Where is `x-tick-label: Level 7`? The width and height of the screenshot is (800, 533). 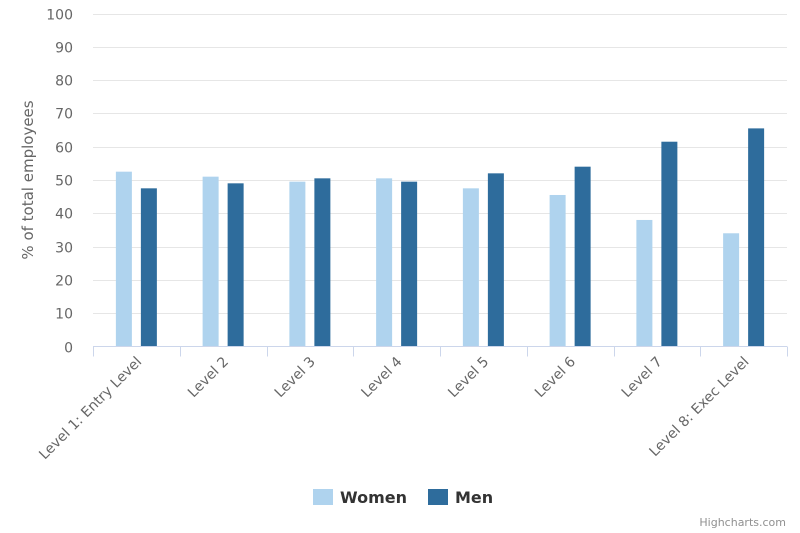
x-tick-label: Level 7 is located at coordinates (642, 377).